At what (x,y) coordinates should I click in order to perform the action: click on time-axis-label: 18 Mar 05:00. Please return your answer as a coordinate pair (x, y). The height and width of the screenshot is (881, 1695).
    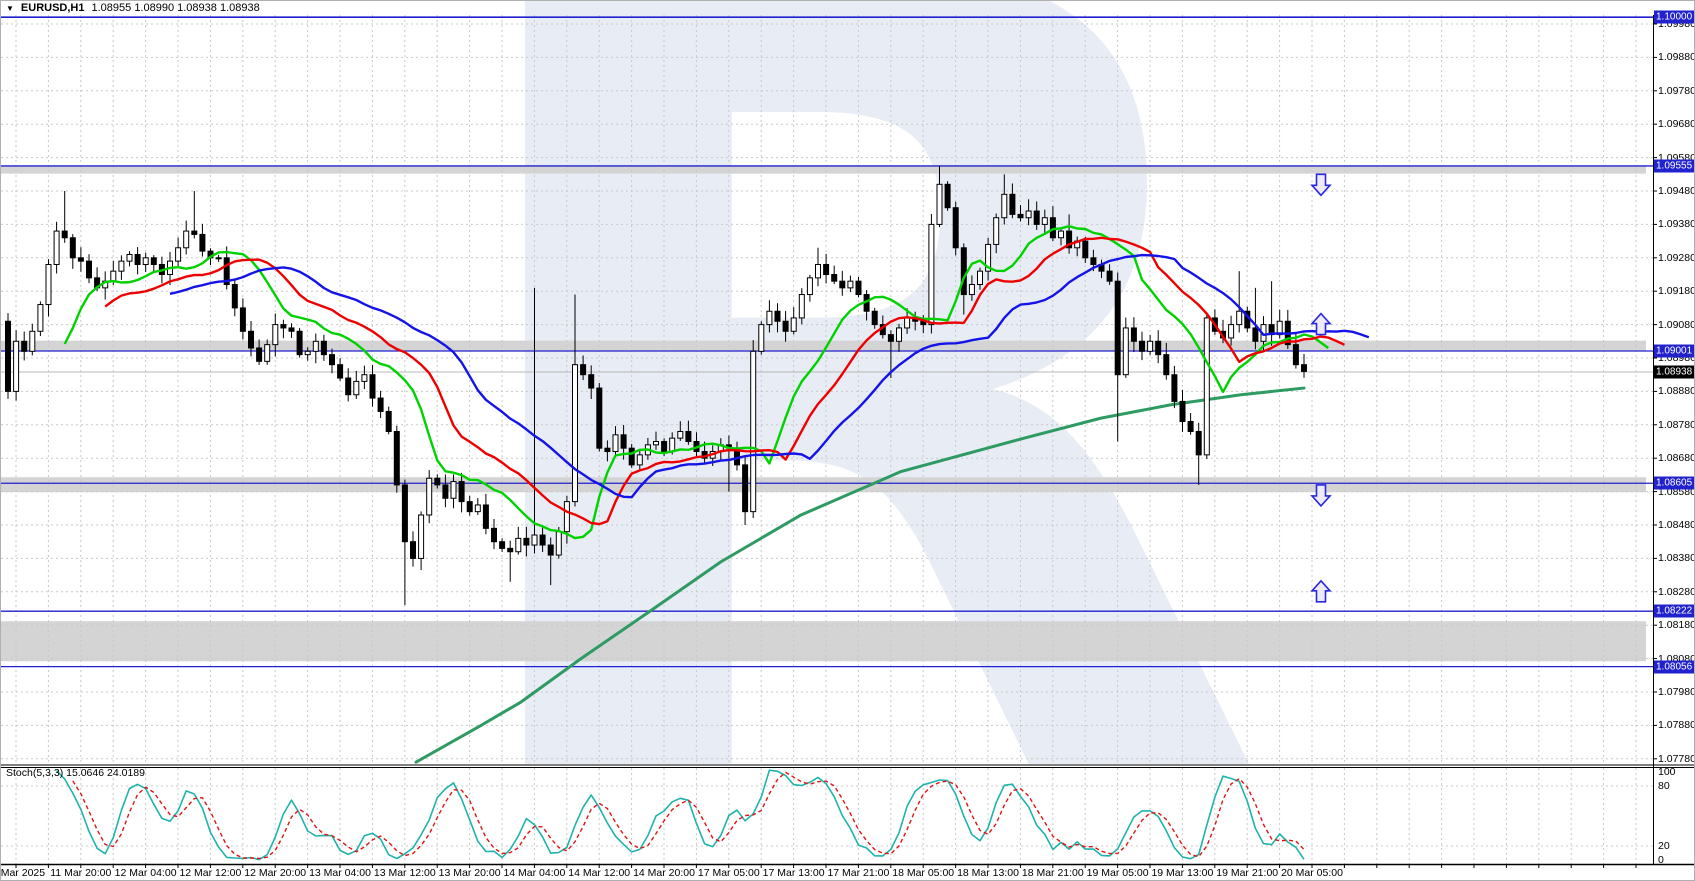
    Looking at the image, I should click on (923, 873).